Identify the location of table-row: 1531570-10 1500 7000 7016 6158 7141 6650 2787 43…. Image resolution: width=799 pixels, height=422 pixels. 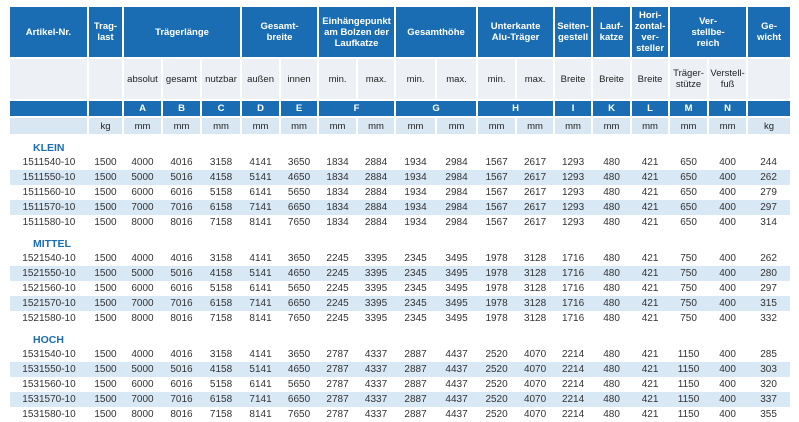
(400, 399).